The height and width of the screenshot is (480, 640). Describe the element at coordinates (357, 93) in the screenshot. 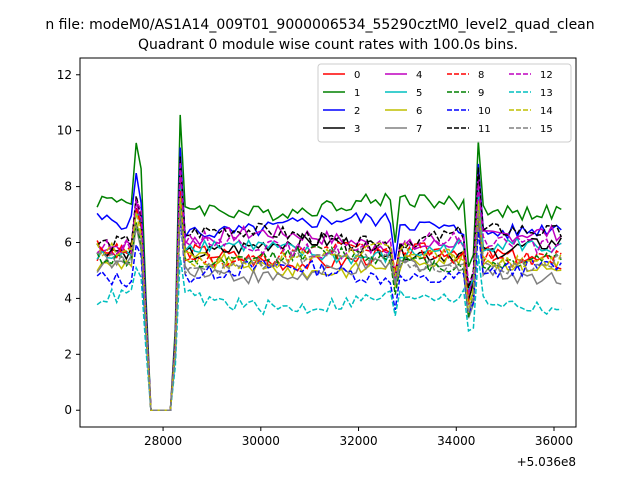

I see `legend-label-1: 1` at that location.